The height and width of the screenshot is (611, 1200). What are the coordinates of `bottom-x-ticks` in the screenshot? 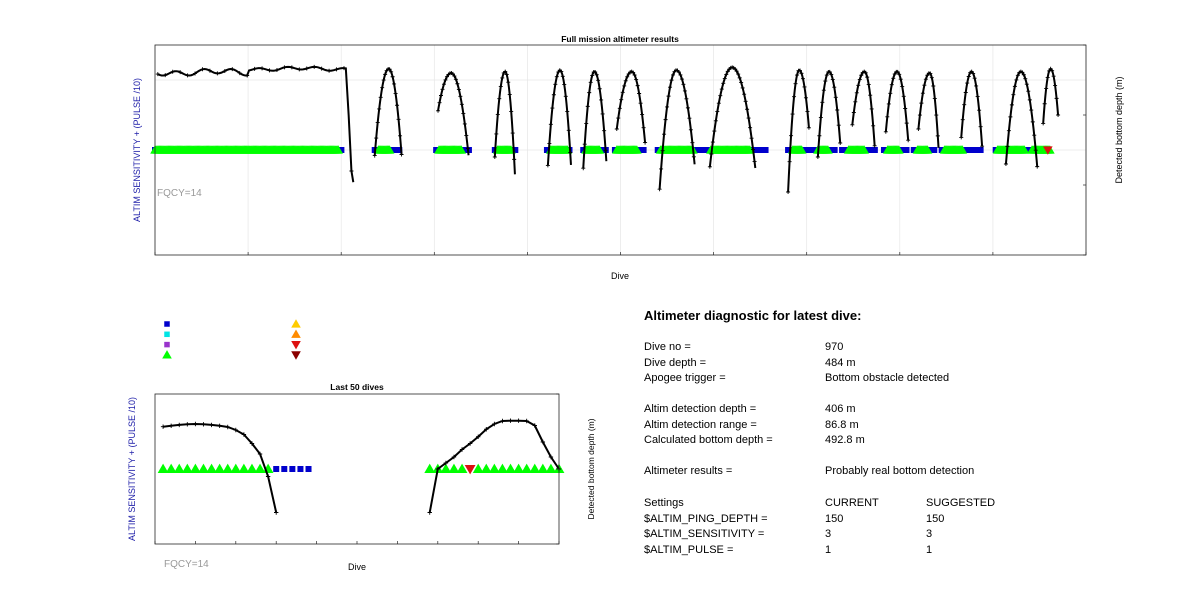 It's located at (357, 542).